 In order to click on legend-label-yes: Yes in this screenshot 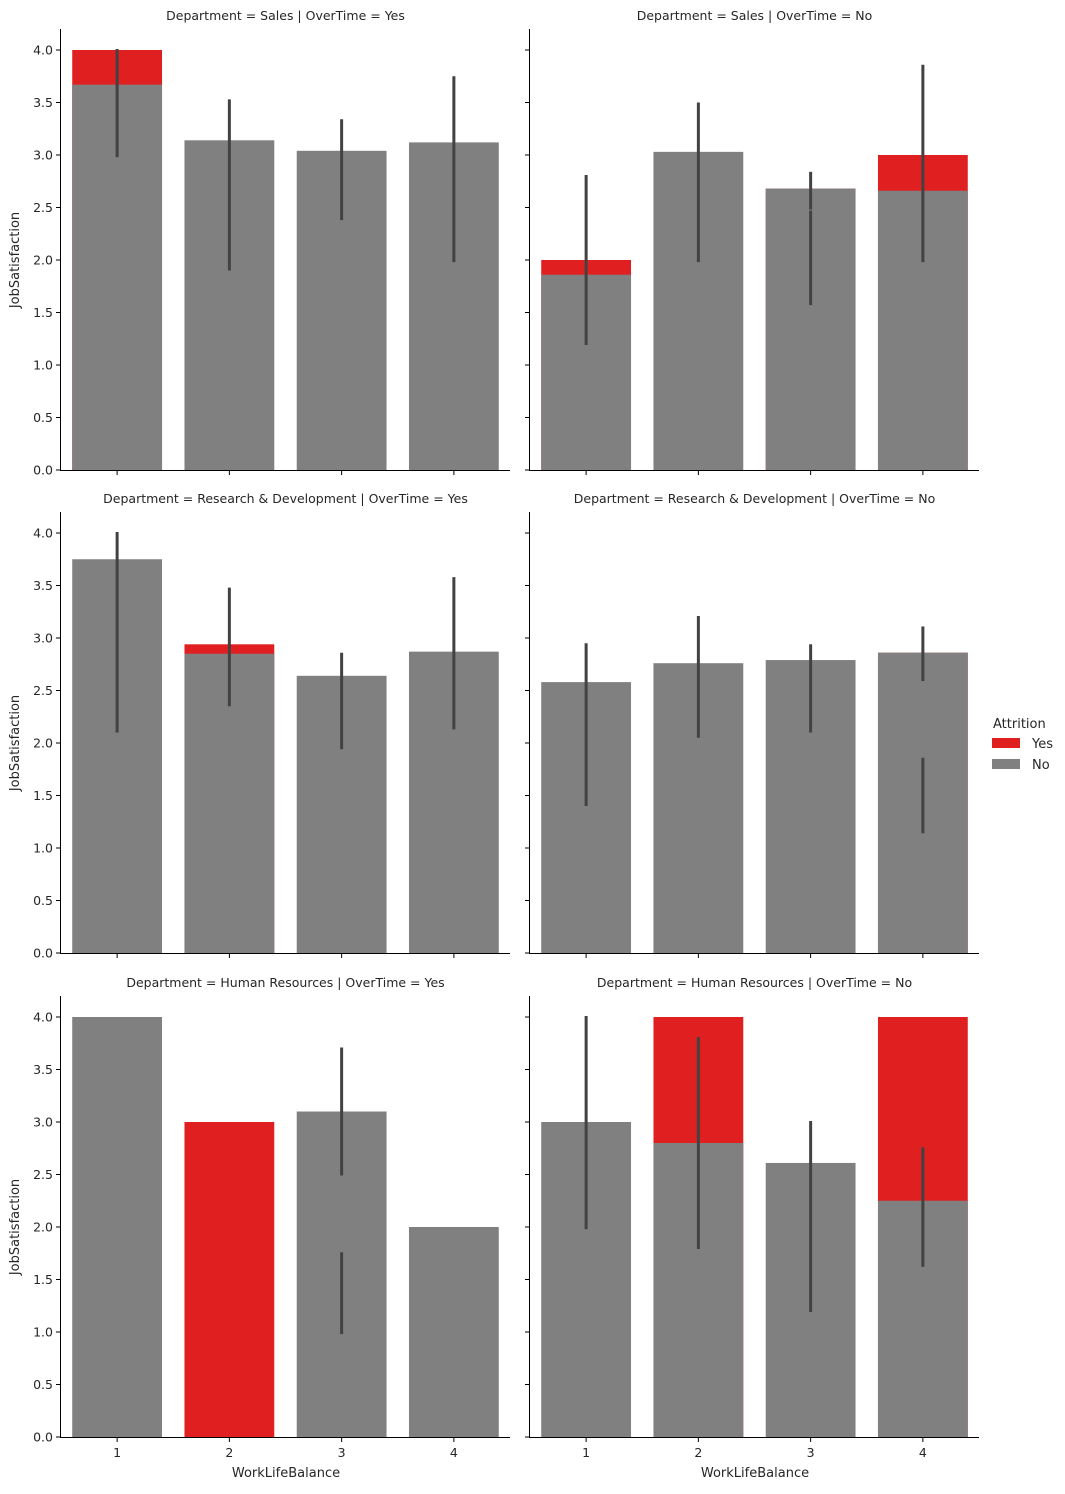, I will do `click(1042, 744)`.